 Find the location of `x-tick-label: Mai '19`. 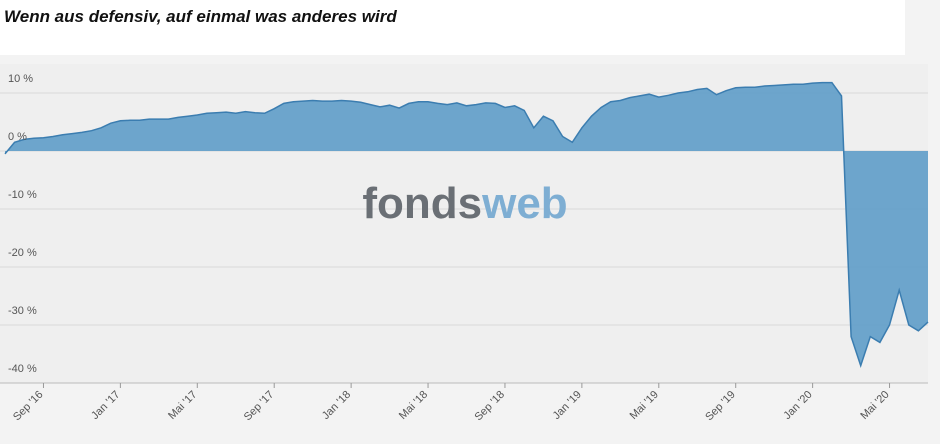

x-tick-label: Mai '19 is located at coordinates (644, 405).